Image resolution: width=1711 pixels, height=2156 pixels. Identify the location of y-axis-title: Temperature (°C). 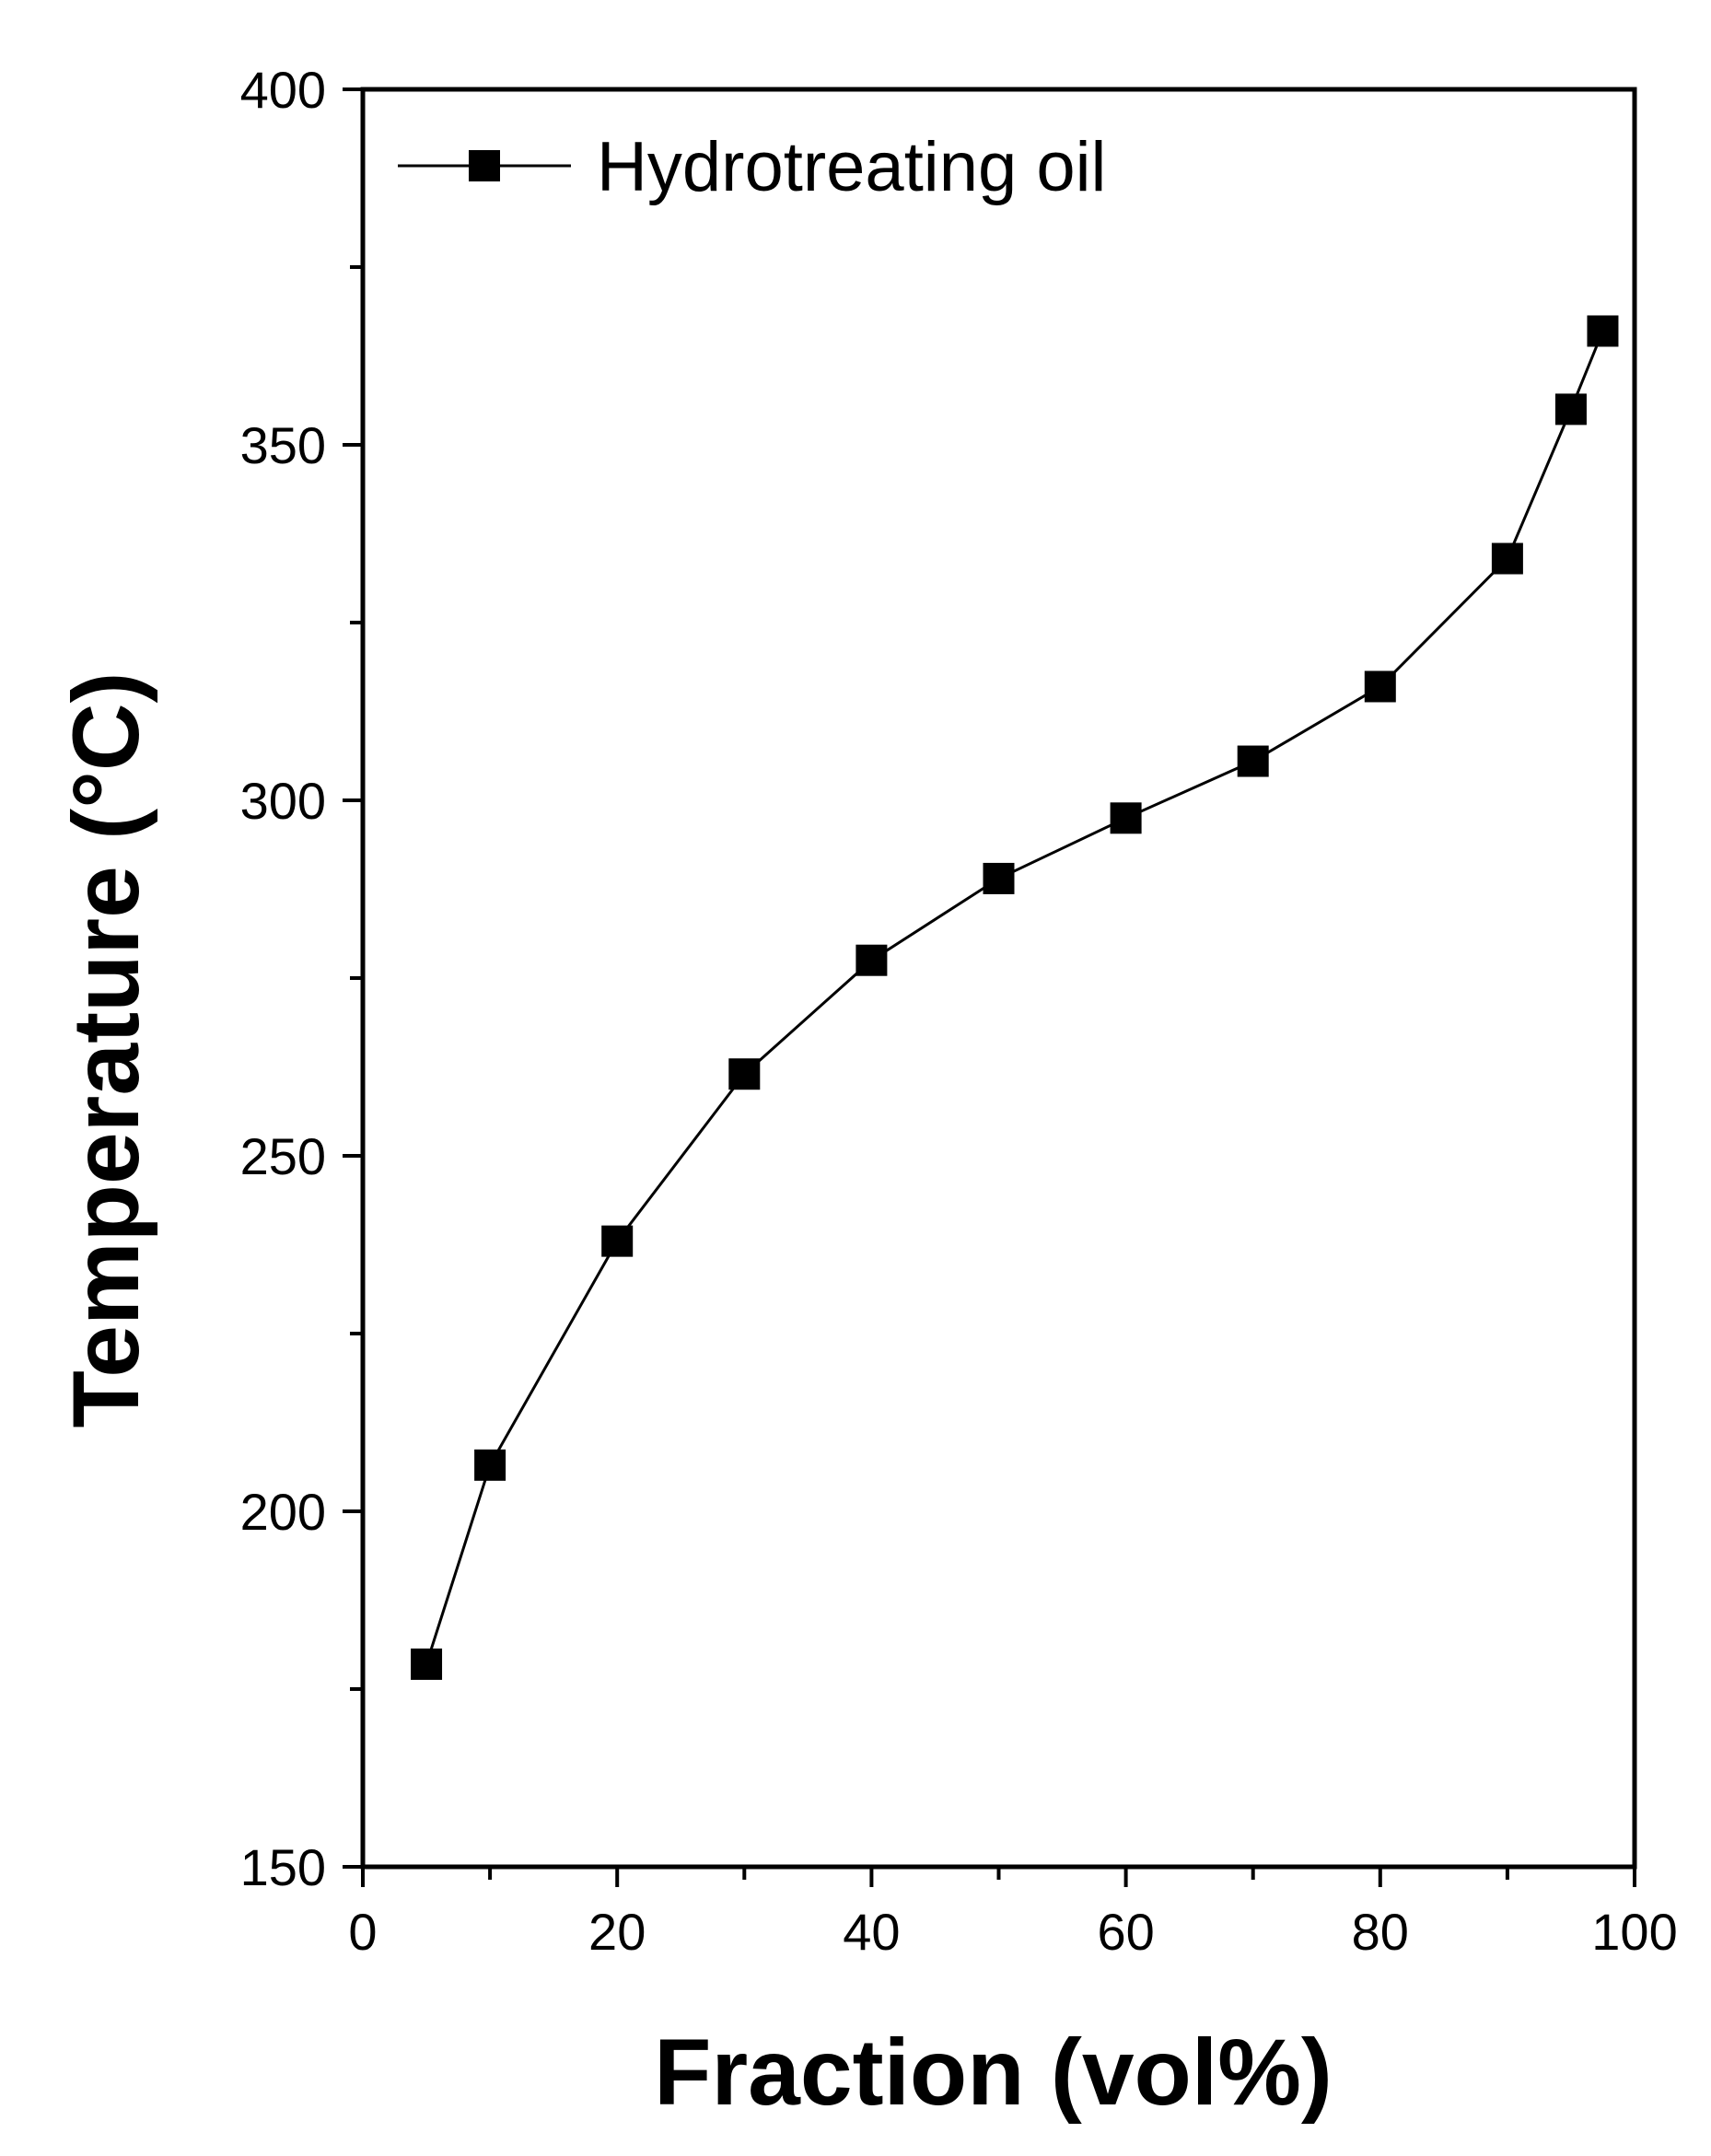
(106, 1049).